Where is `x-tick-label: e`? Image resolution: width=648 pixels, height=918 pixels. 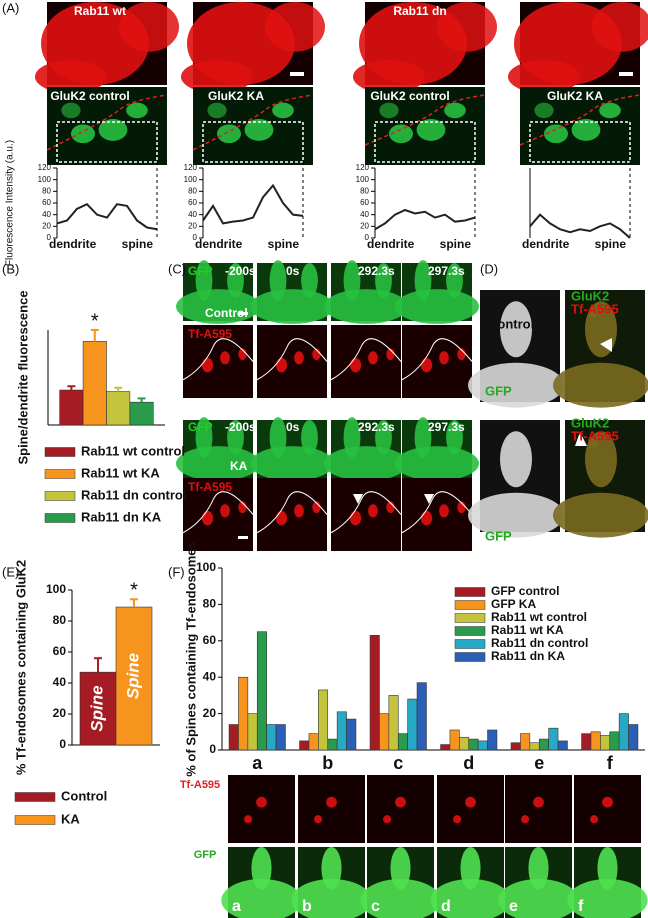 x-tick-label: e is located at coordinates (539, 763).